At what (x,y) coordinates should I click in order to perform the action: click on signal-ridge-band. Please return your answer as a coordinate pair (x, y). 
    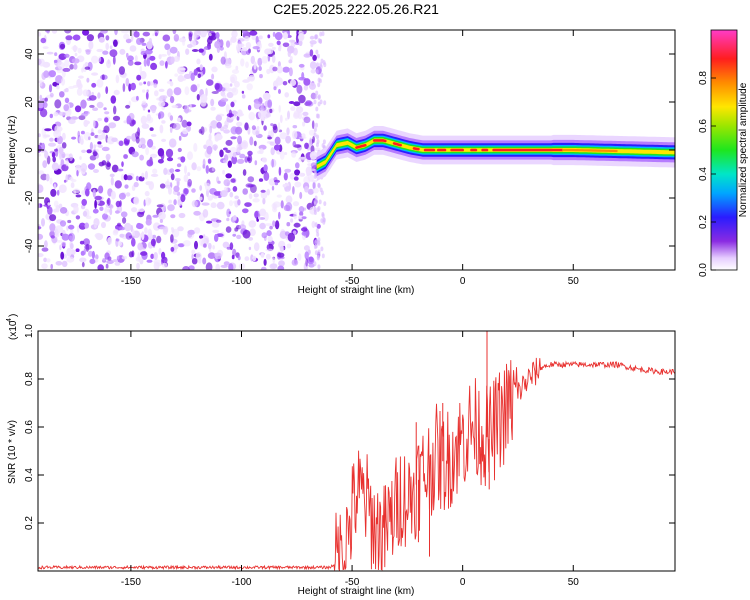
    Looking at the image, I should click on (495, 153).